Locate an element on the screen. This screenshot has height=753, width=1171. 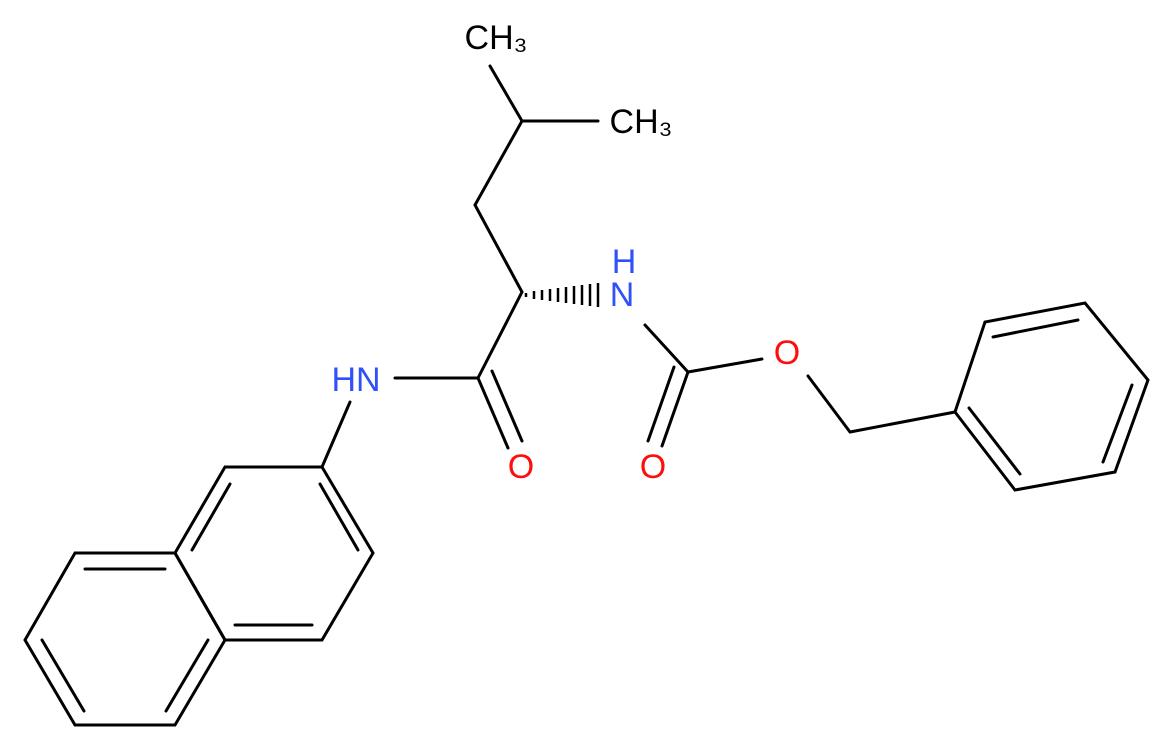
benzene-ring is located at coordinates (1051, 396).